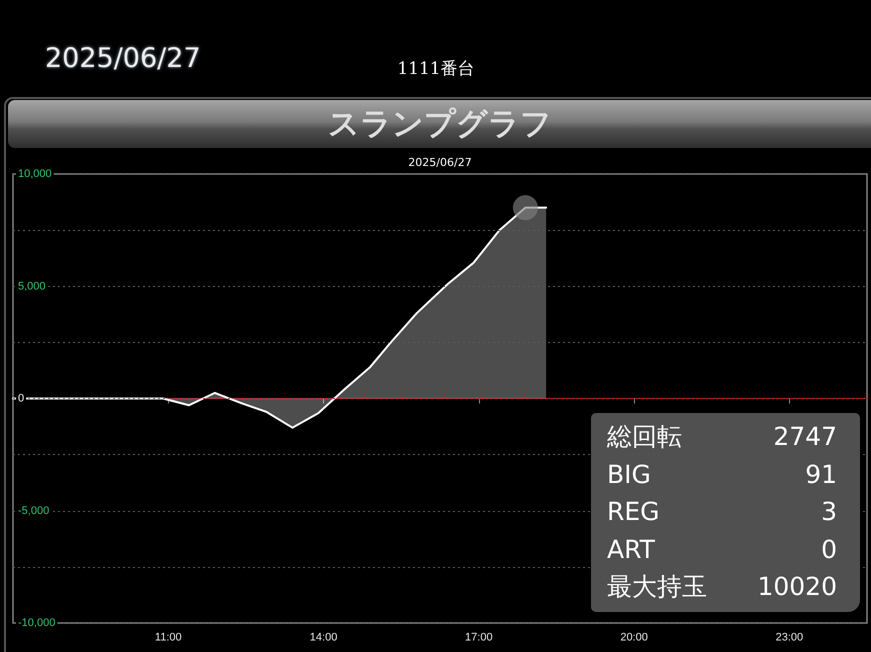 The width and height of the screenshot is (871, 652). Describe the element at coordinates (34, 510) in the screenshot. I see `y-tick-label: -5,000` at that location.